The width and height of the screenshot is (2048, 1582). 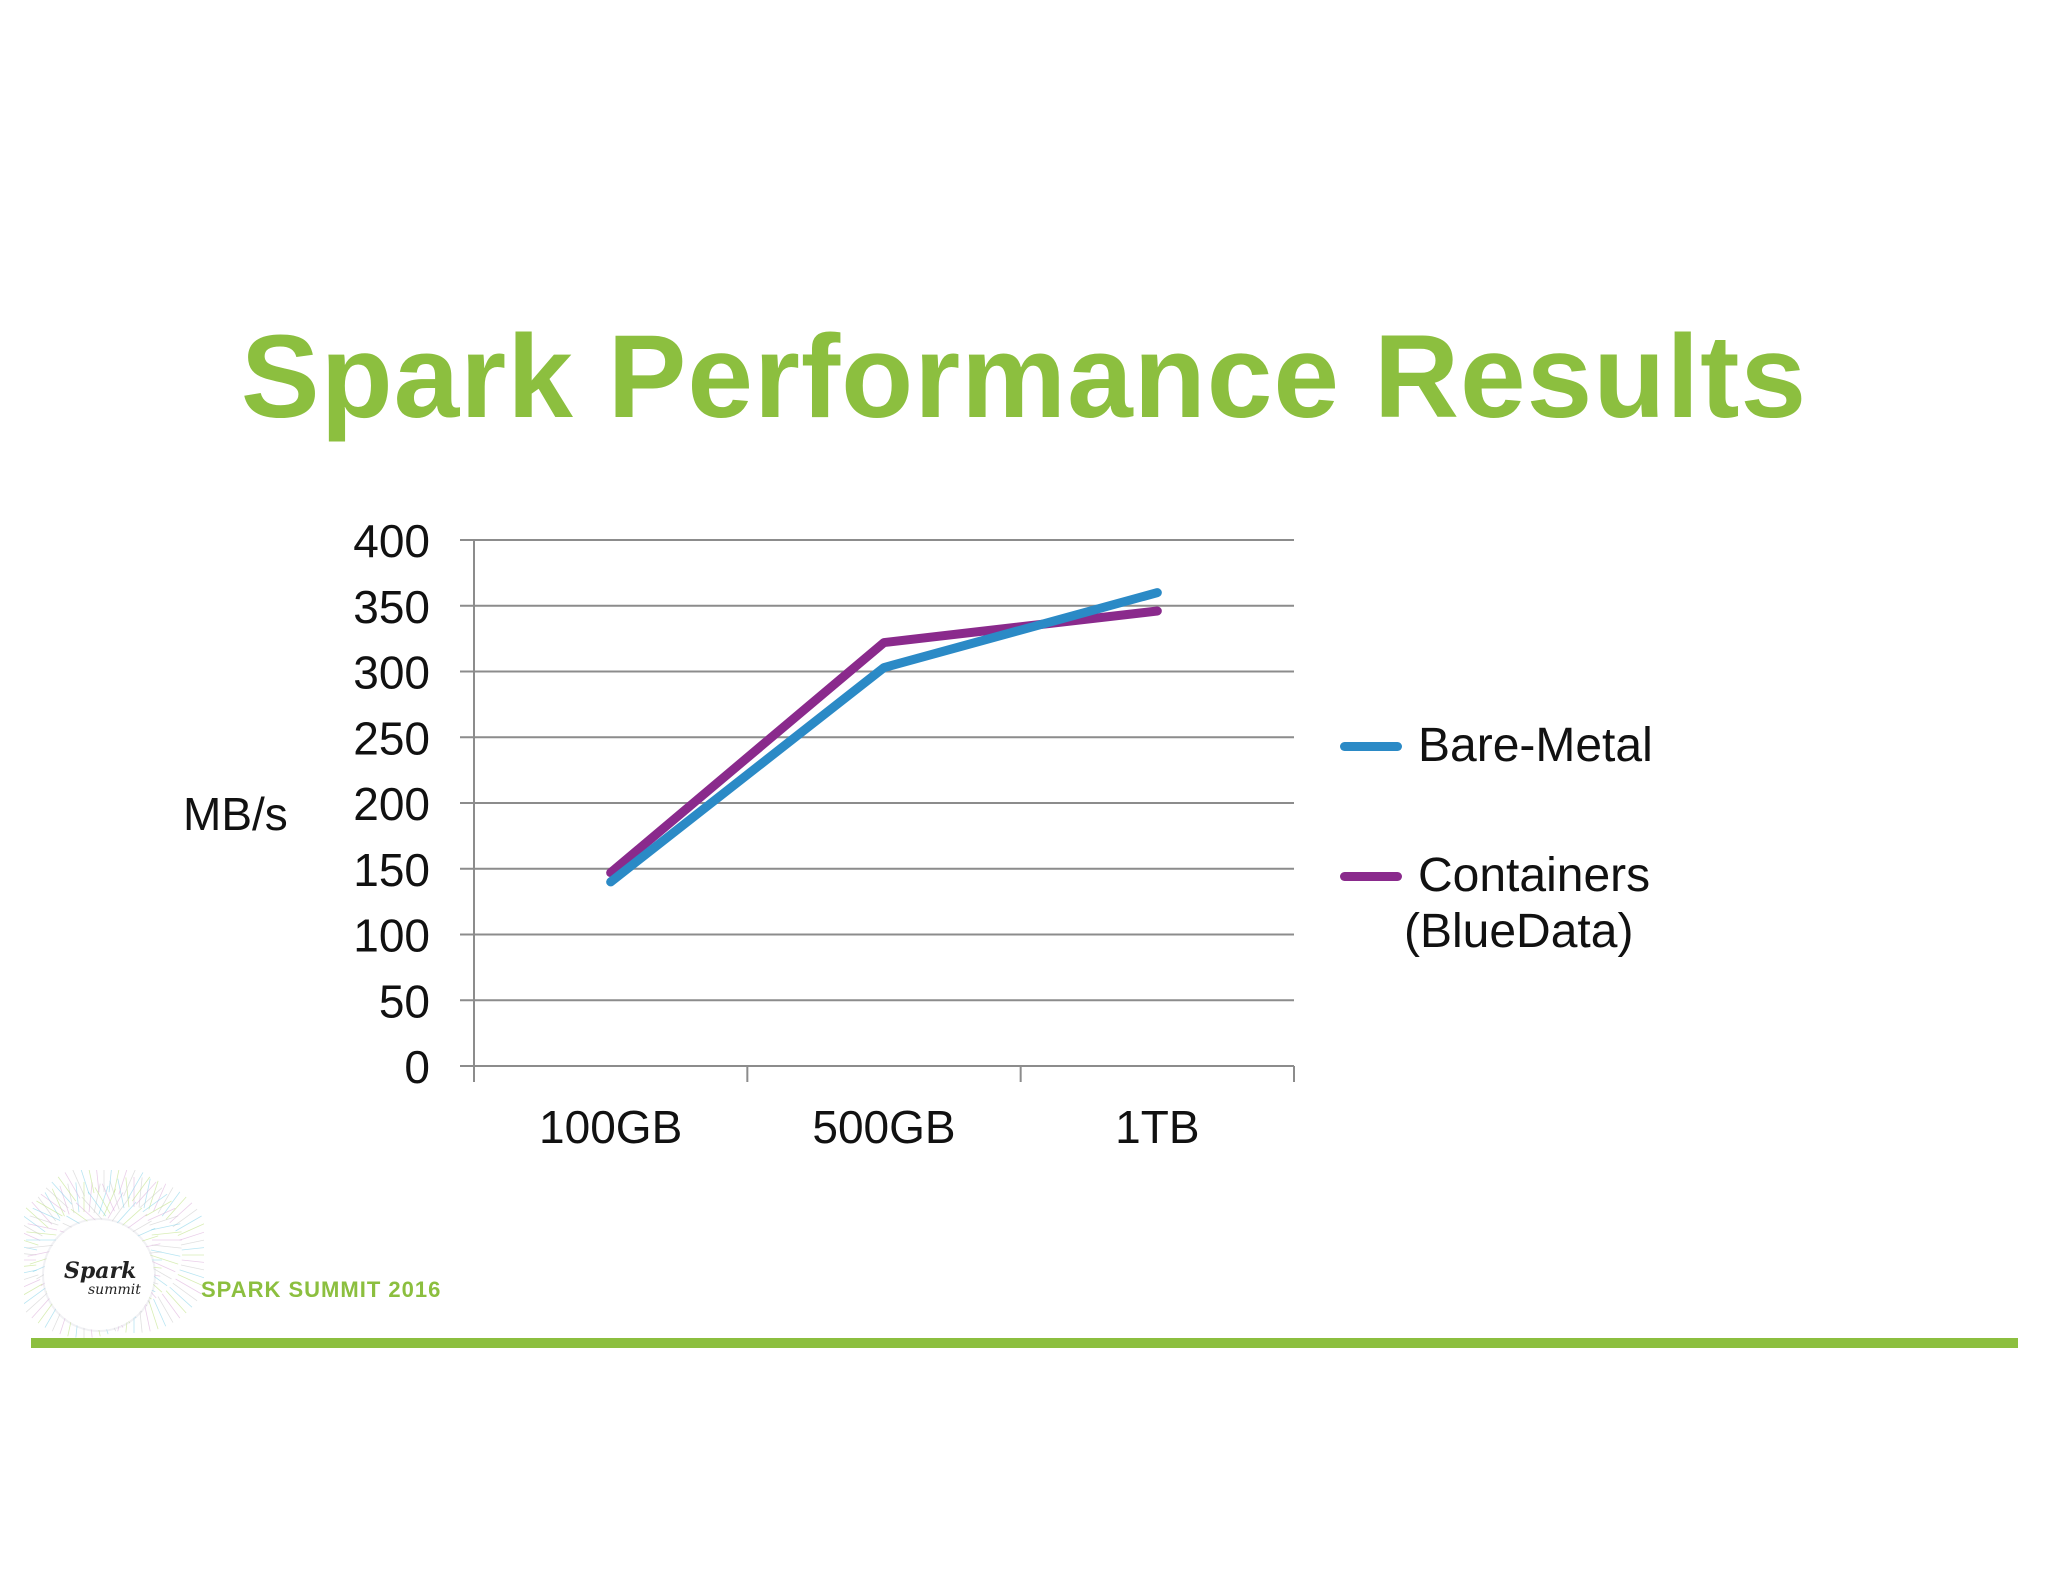 What do you see at coordinates (417, 1067) in the screenshot?
I see `y-tick-label: 0` at bounding box center [417, 1067].